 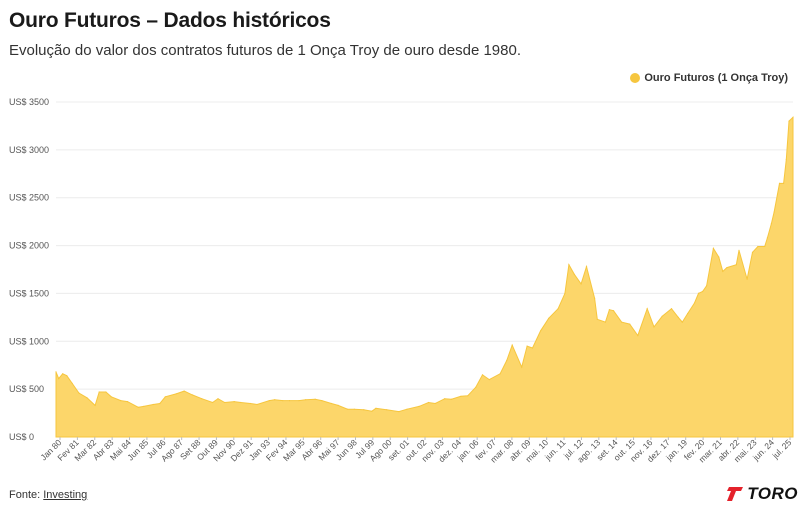 I want to click on y-tick-label: US$ 500, so click(x=26, y=389).